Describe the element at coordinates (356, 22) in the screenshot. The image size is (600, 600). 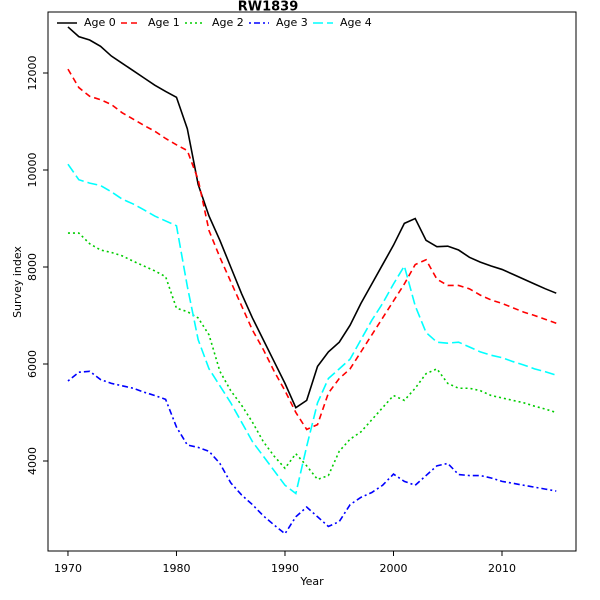
I see `legend-label: Age 4` at that location.